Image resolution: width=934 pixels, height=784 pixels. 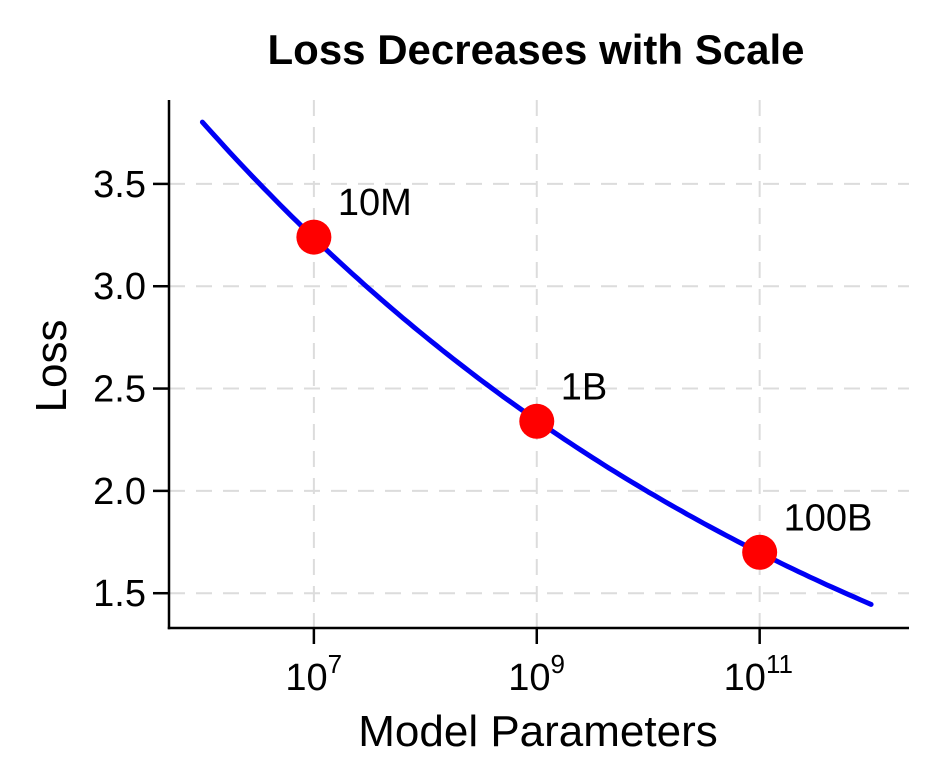 I want to click on x-tick-exponent: 9, so click(x=558, y=664).